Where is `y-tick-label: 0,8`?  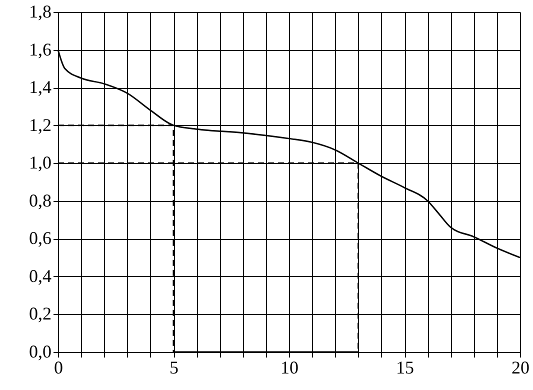
y-tick-label: 0,8 is located at coordinates (40, 200).